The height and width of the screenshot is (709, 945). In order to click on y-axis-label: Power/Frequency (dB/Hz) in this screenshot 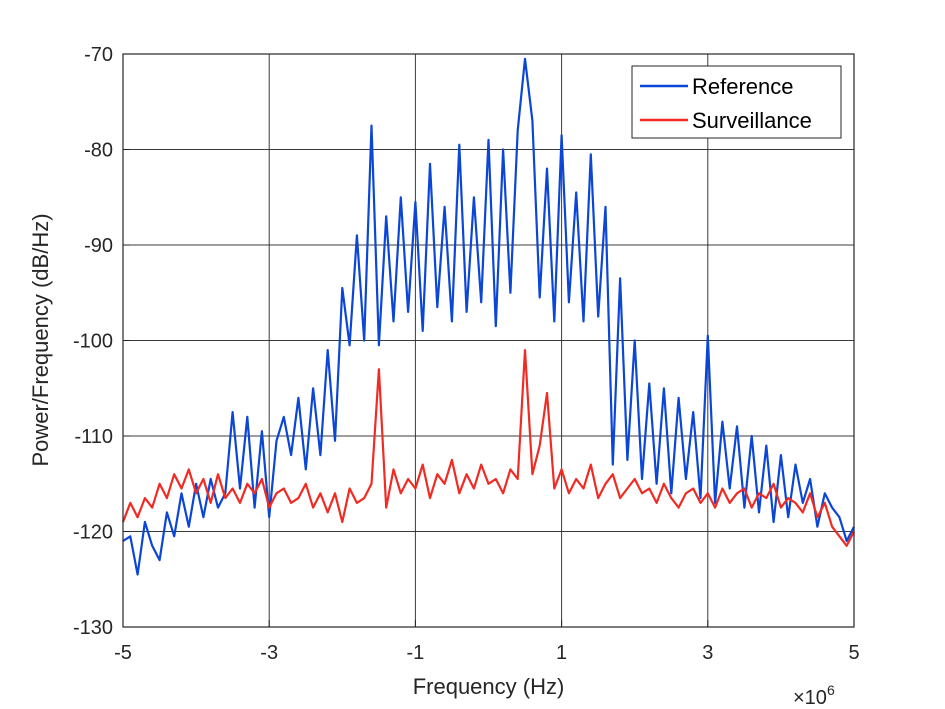, I will do `click(40, 339)`.